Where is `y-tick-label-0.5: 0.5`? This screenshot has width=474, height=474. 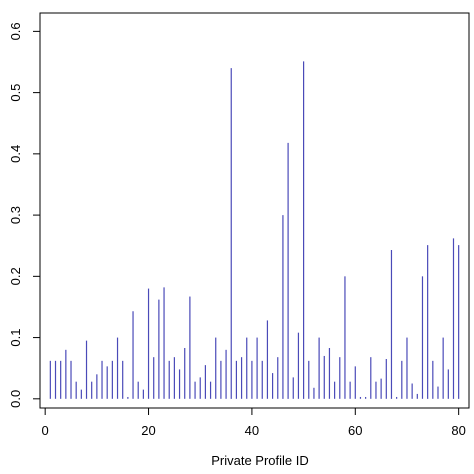 y-tick-label-0.5: 0.5 is located at coordinates (15, 93).